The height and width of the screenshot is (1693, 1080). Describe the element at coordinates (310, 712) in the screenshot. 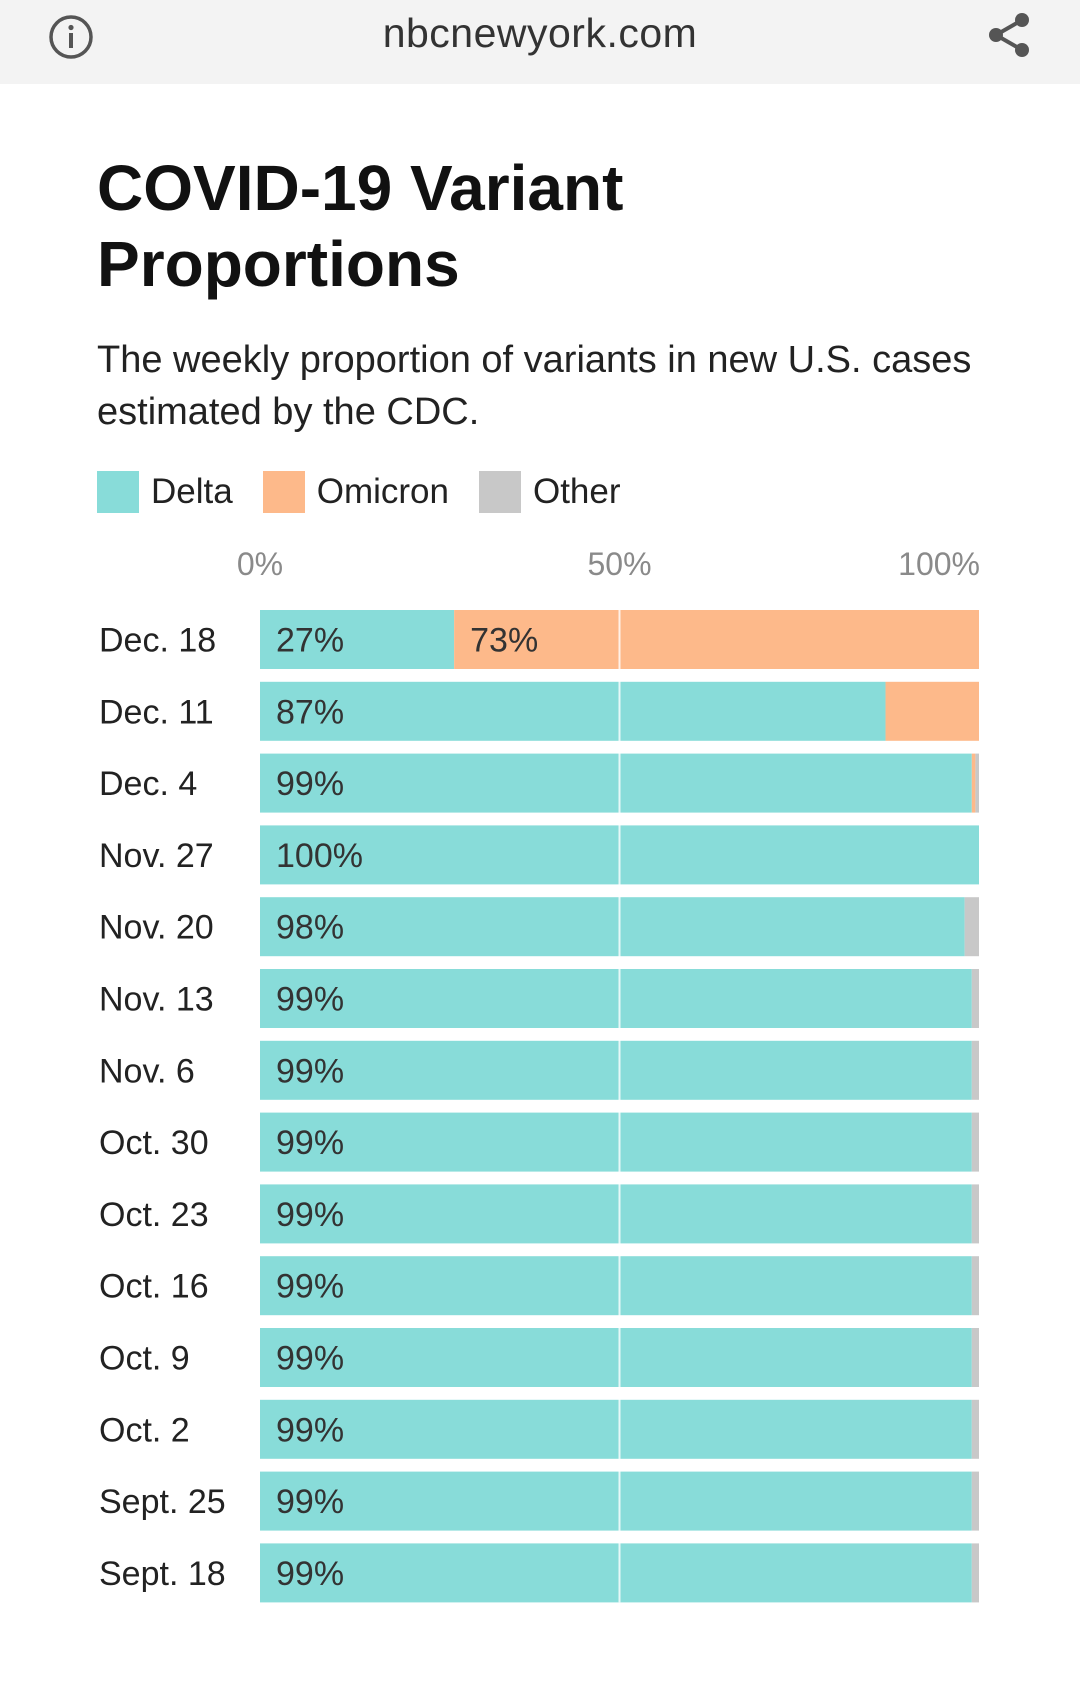

I see `data-label: 87%` at that location.